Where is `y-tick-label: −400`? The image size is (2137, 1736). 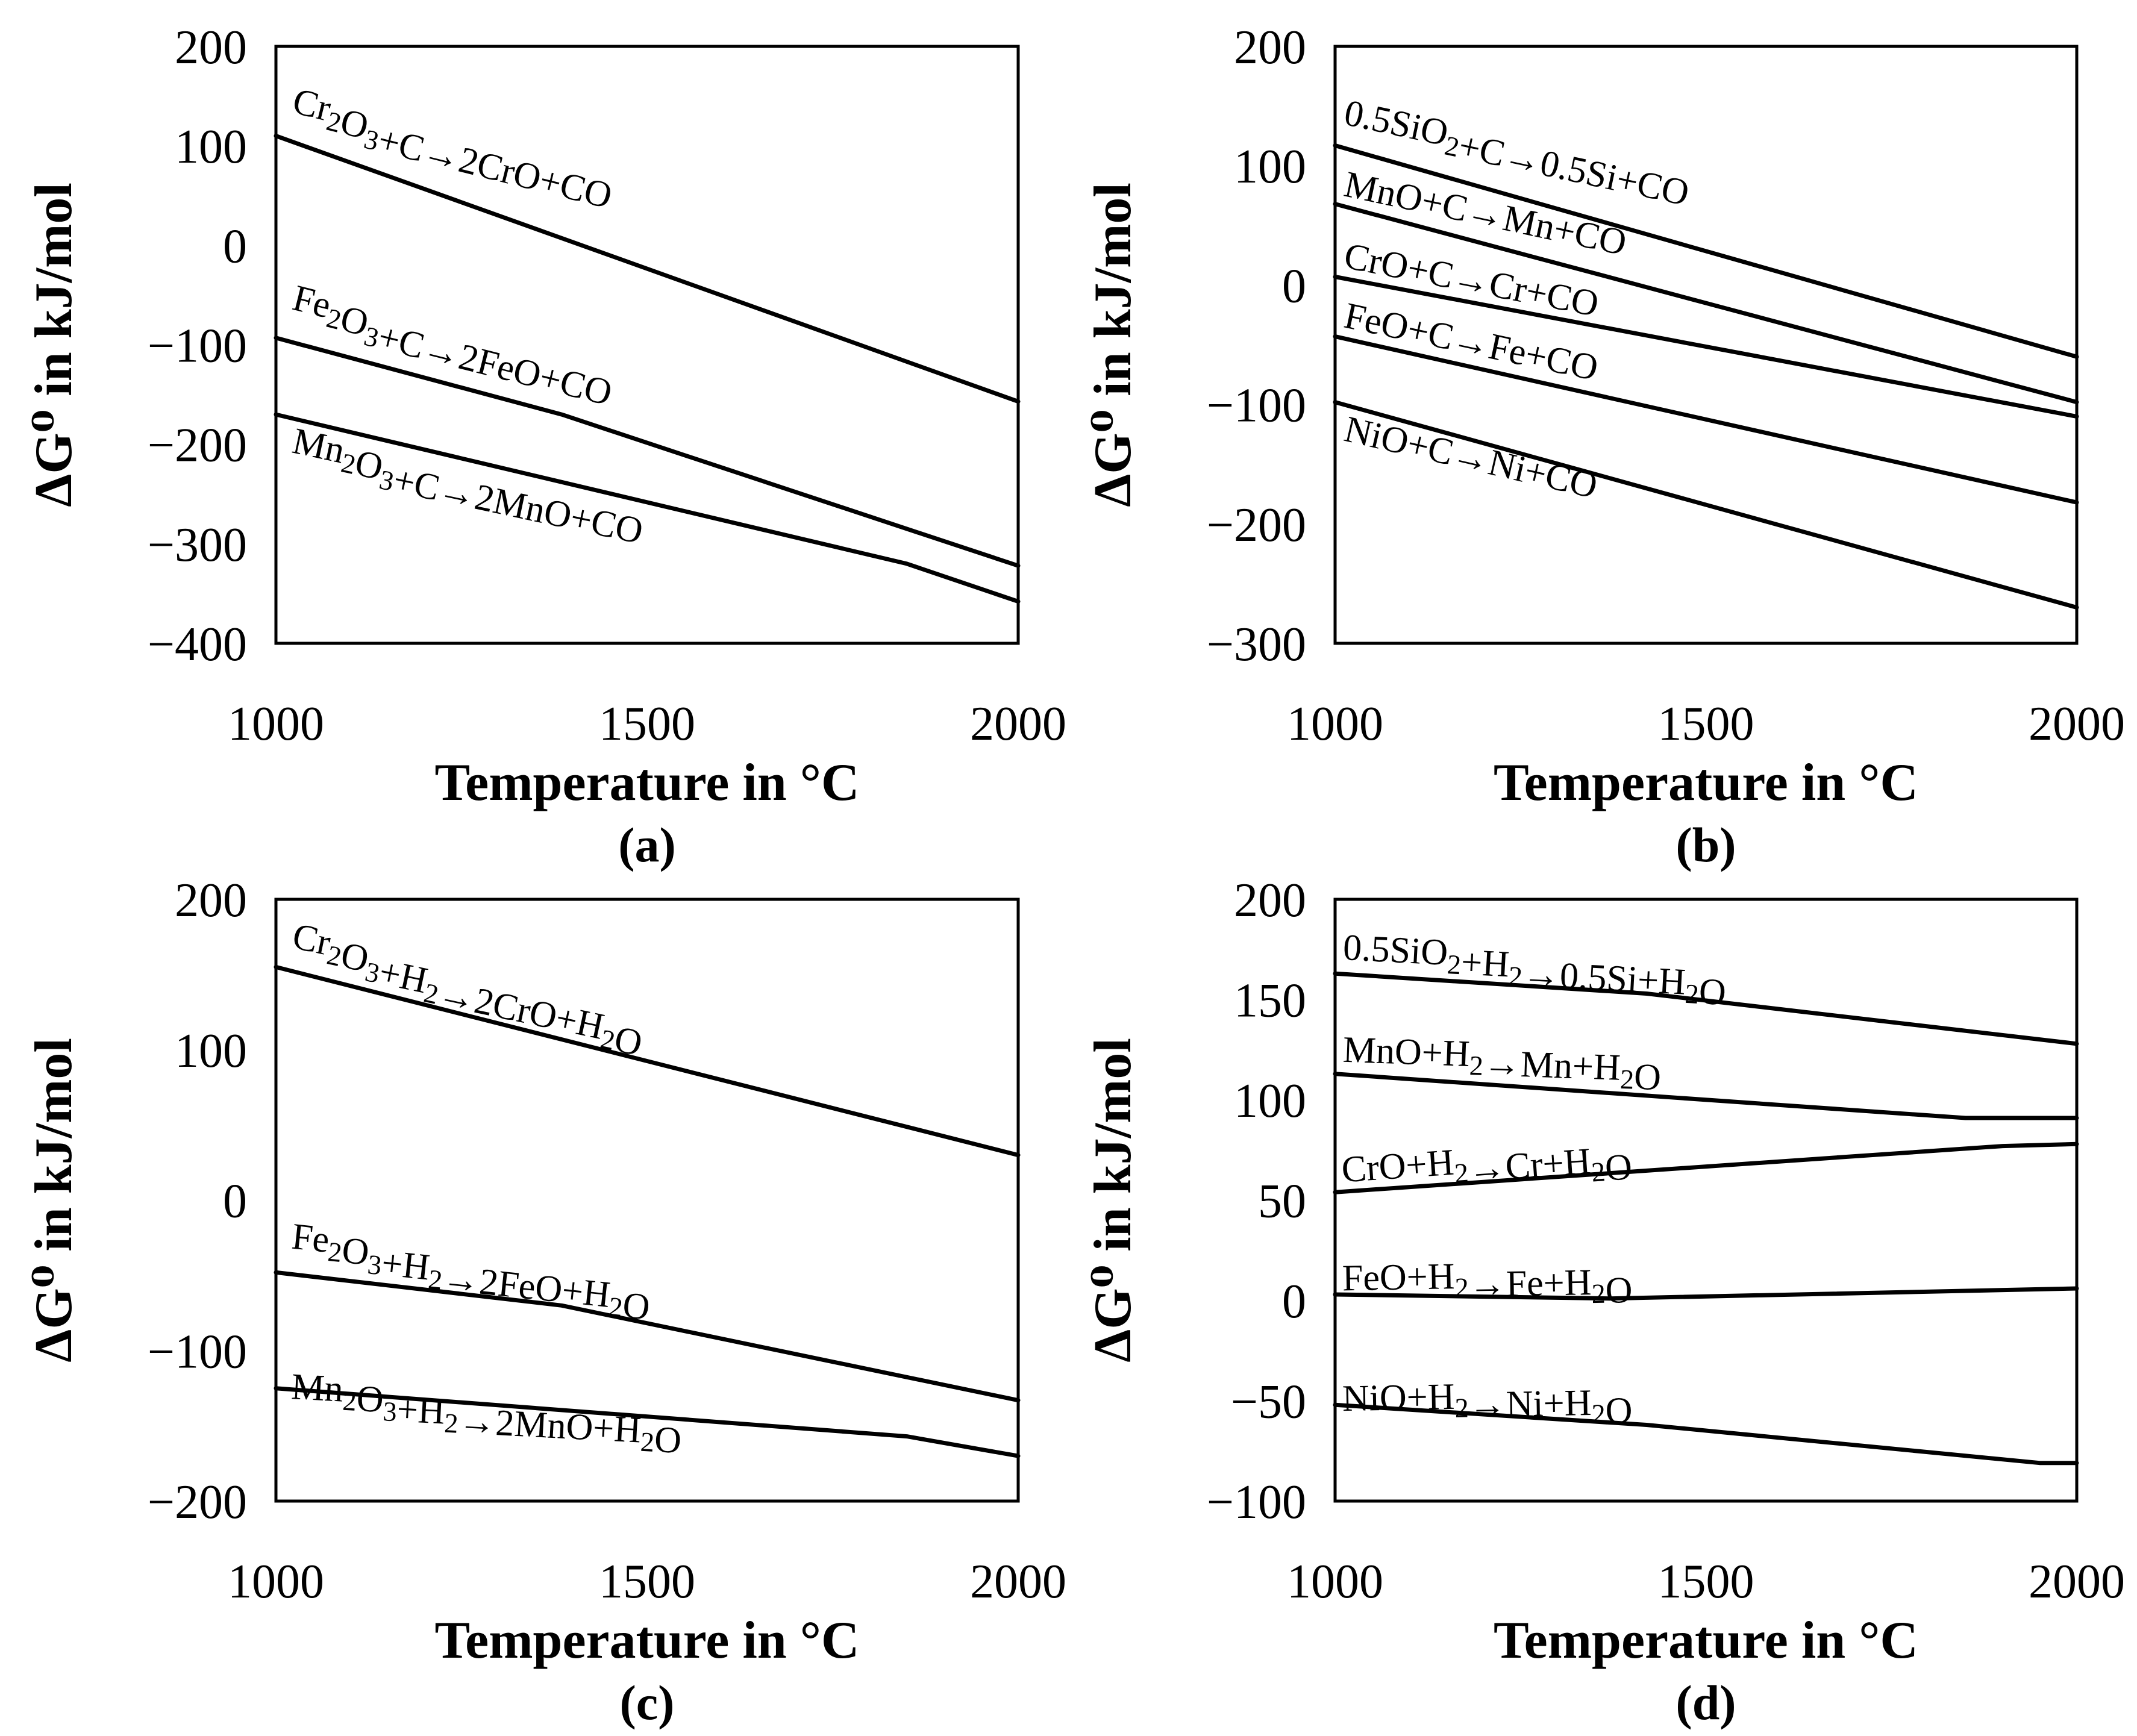 y-tick-label: −400 is located at coordinates (197, 644).